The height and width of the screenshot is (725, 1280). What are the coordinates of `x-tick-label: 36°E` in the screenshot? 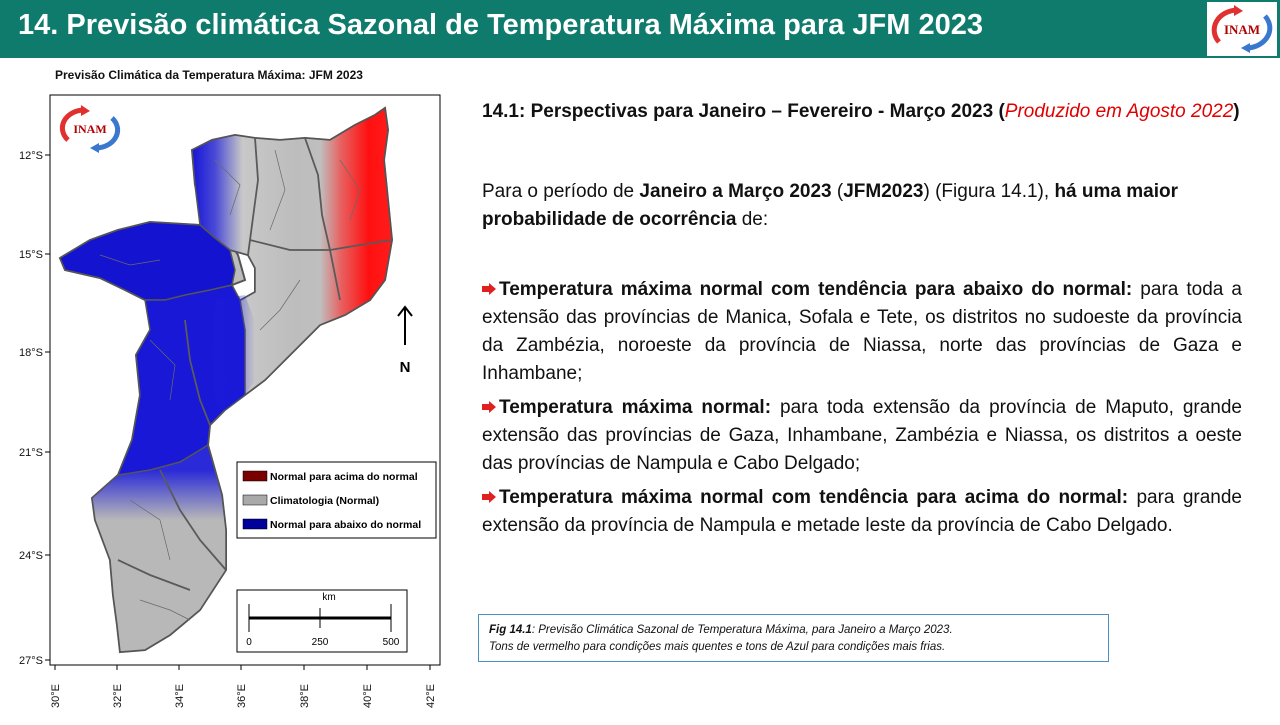 It's located at (242, 696).